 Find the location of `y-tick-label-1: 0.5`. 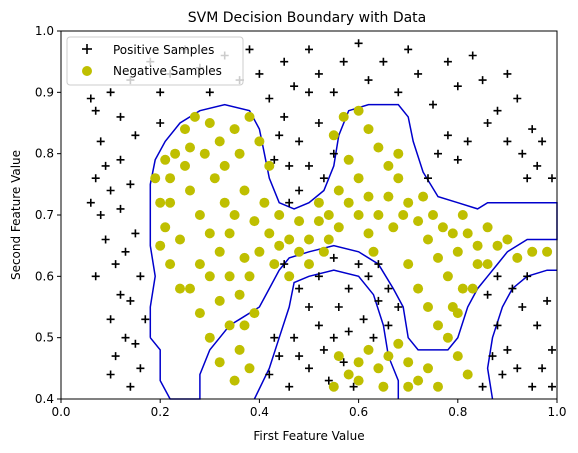

y-tick-label-1: 0.5 is located at coordinates (44, 338).